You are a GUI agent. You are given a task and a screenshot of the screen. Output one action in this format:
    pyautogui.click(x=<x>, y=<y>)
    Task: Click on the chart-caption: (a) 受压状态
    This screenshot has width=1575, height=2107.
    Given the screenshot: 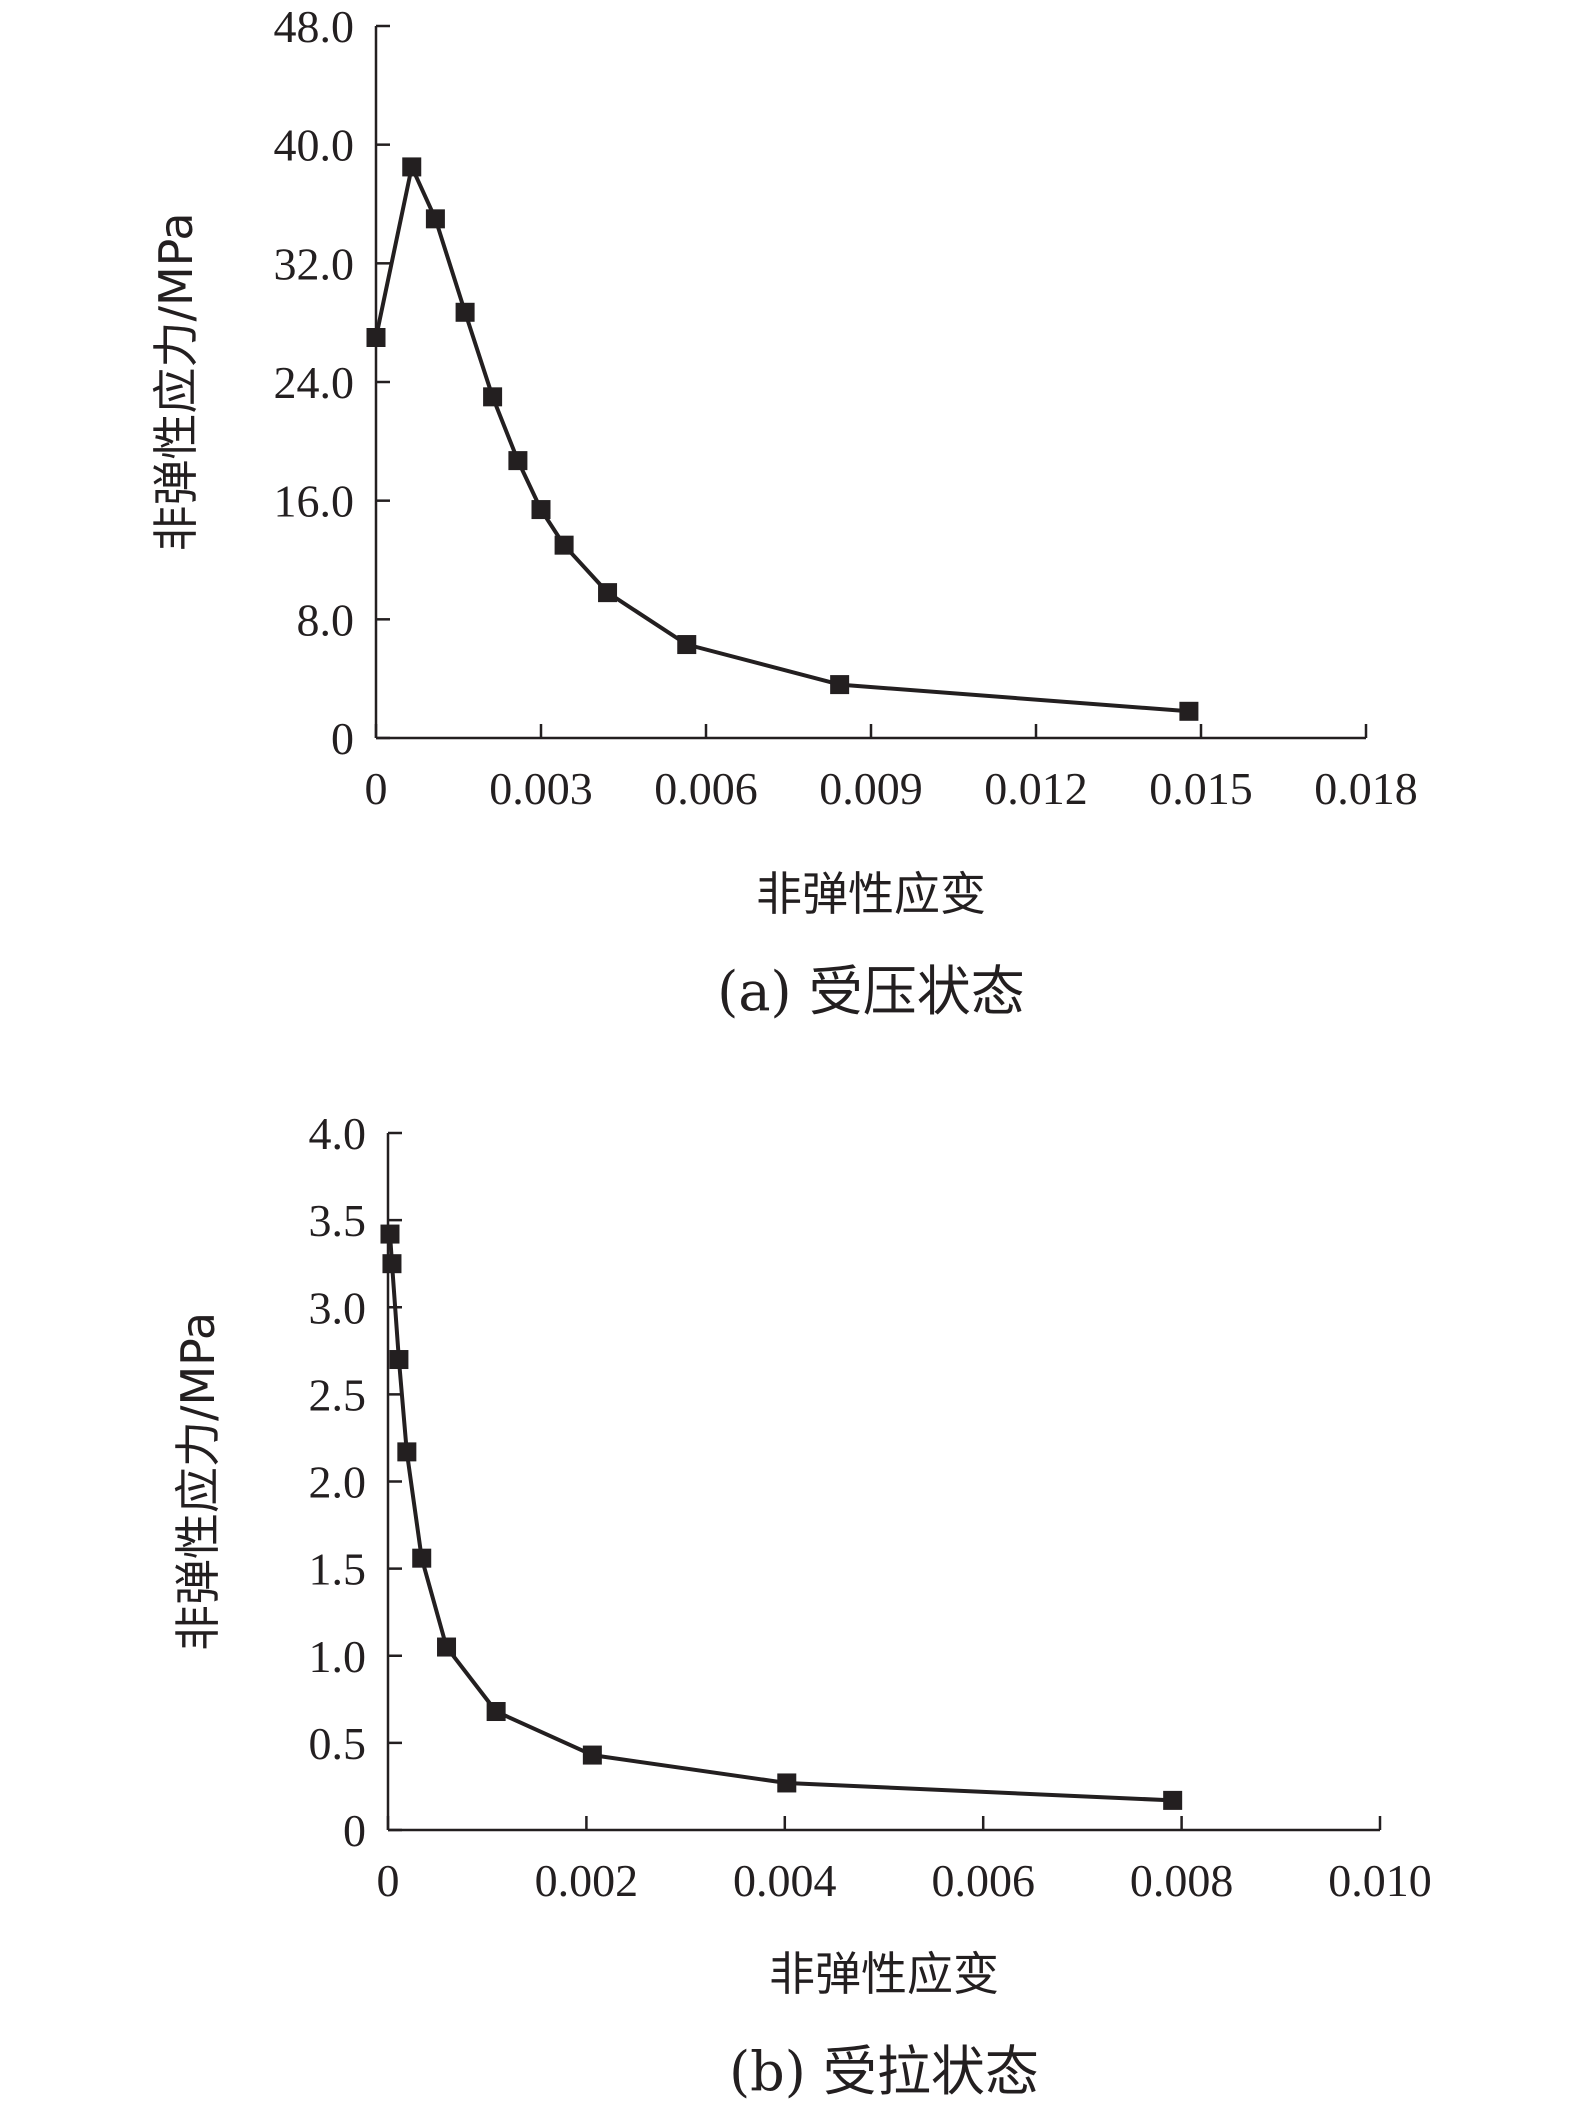 What is the action you would take?
    pyautogui.click(x=871, y=991)
    